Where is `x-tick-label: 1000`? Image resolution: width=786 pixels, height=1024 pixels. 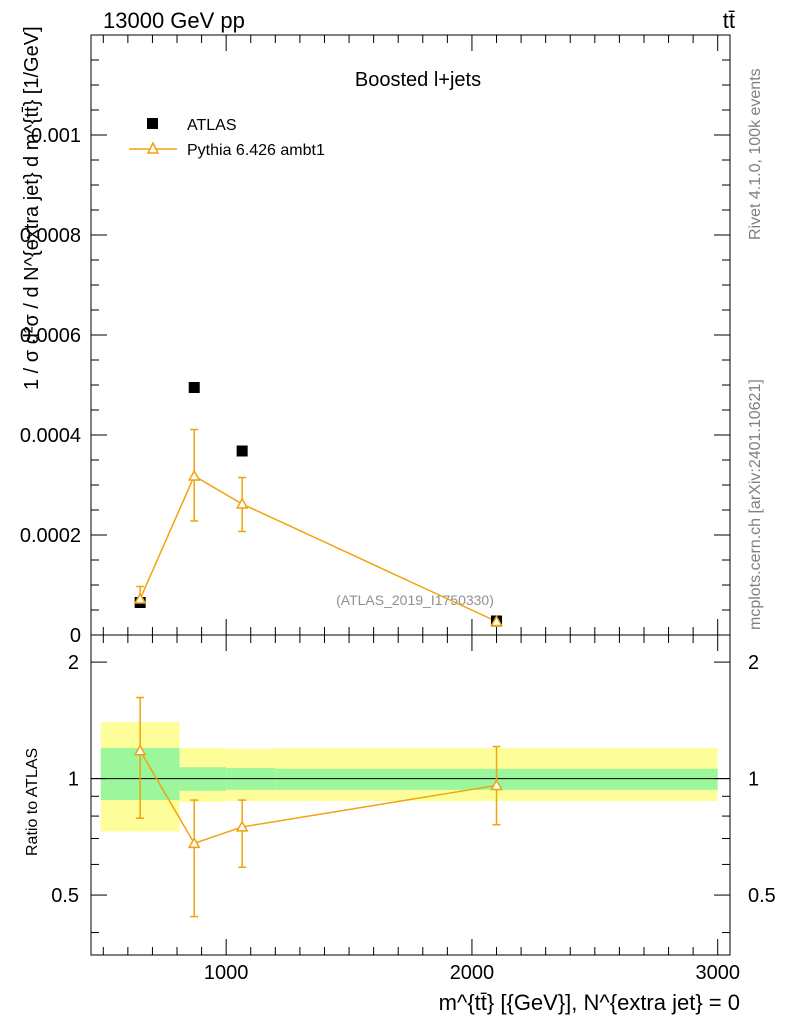
x-tick-label: 1000 is located at coordinates (226, 973).